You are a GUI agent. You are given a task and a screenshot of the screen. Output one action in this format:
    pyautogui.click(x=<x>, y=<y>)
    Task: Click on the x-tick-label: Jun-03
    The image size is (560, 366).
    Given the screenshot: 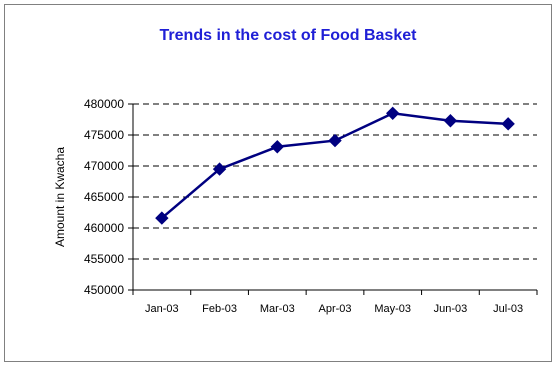 What is the action you would take?
    pyautogui.click(x=451, y=309)
    